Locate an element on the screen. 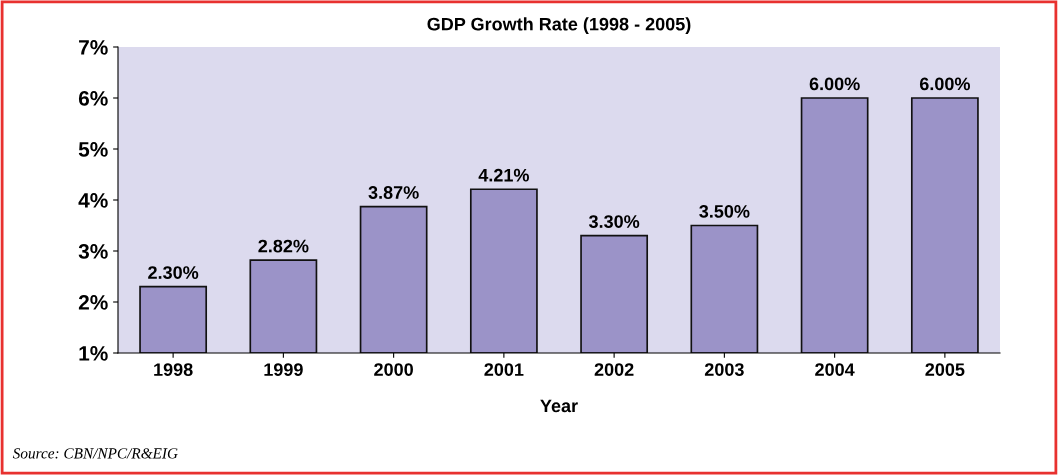  y-tick-label: 5% is located at coordinates (93, 149).